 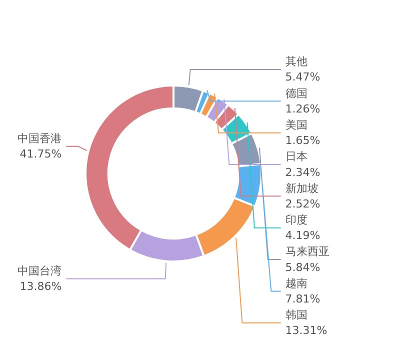 I want to click on data-label: 1.26%, so click(x=302, y=109).